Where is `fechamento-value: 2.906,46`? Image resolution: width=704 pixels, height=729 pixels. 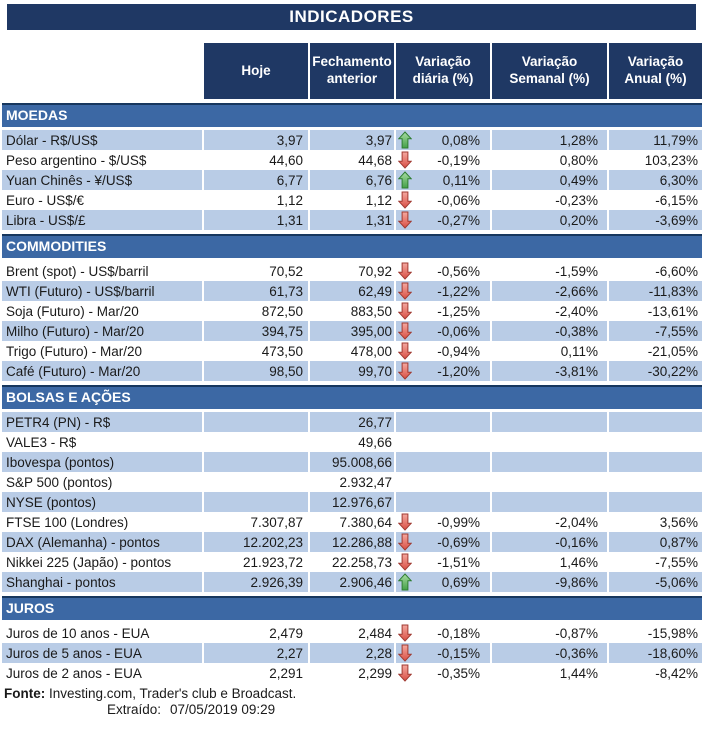 fechamento-value: 2.906,46 is located at coordinates (351, 582).